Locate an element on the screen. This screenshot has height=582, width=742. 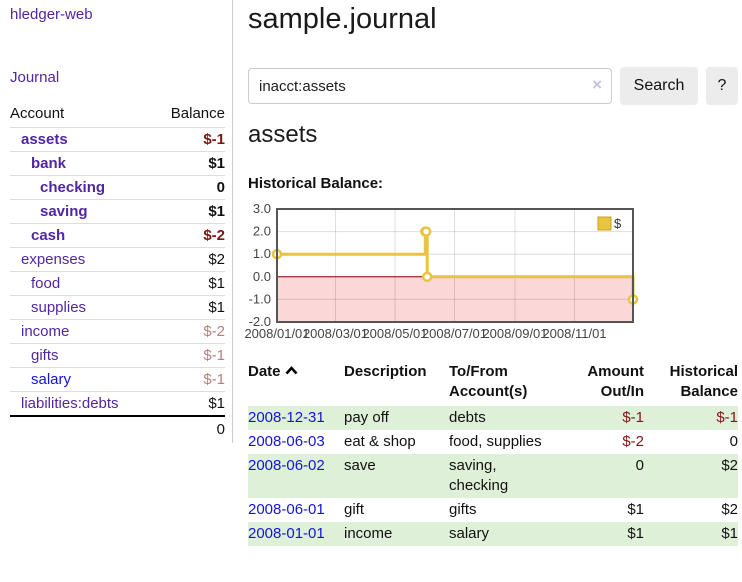
date-cell: 2008-06-01 is located at coordinates (296, 510).